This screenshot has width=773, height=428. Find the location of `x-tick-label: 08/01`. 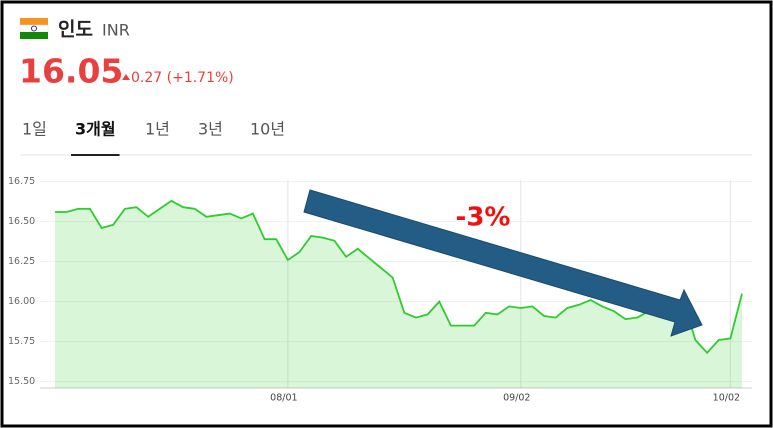

x-tick-label: 08/01 is located at coordinates (283, 398).